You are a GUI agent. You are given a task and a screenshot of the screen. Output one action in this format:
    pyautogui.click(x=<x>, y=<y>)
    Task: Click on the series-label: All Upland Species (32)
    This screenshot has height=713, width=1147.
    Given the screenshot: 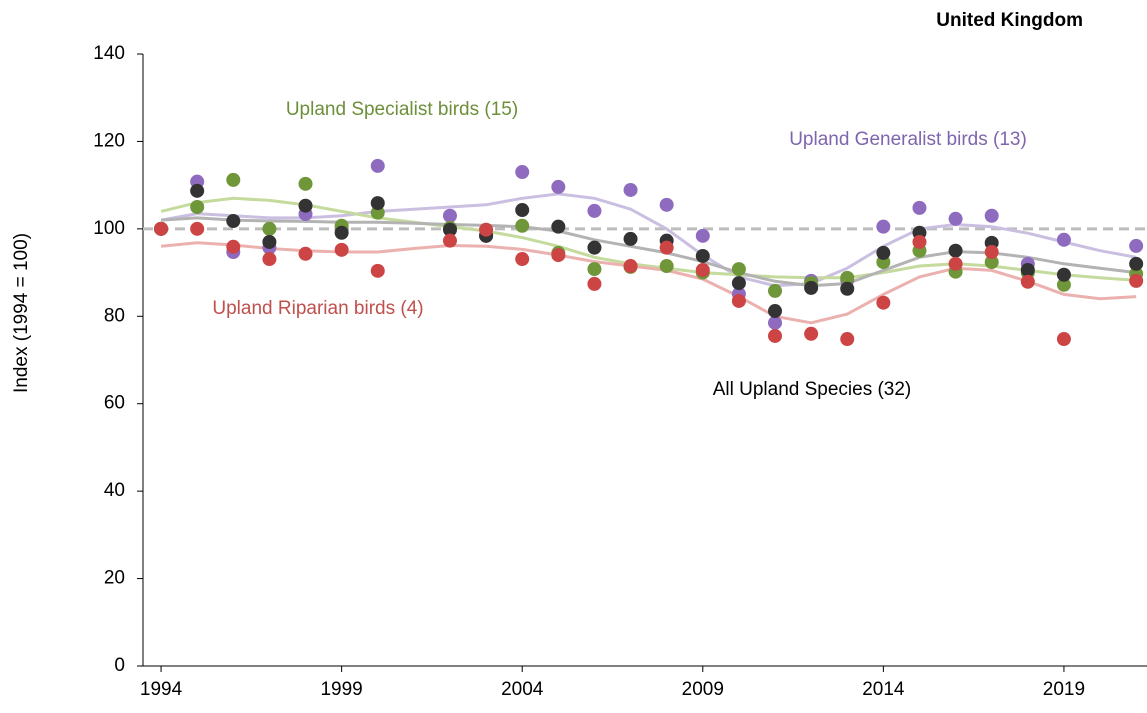 What is the action you would take?
    pyautogui.click(x=812, y=389)
    